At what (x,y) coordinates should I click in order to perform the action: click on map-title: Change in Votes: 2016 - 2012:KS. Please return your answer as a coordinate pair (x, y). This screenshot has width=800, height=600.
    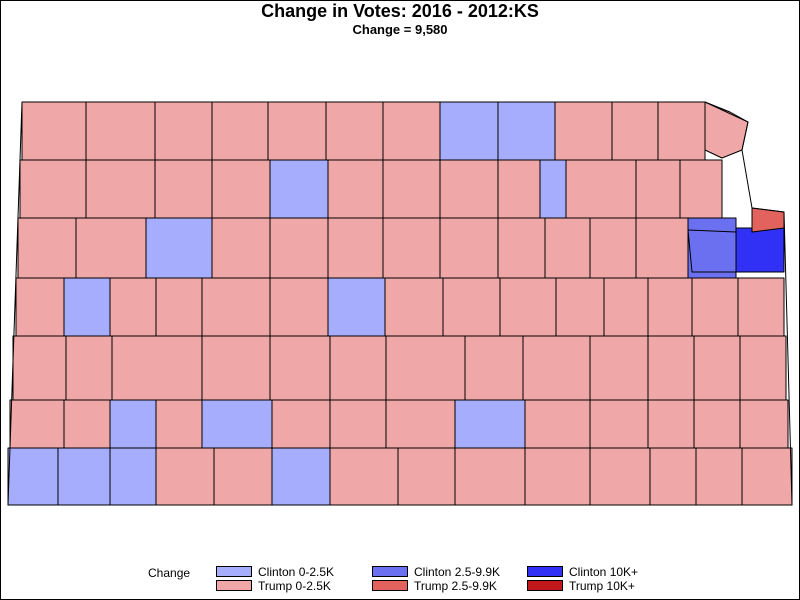
    Looking at the image, I should click on (400, 11).